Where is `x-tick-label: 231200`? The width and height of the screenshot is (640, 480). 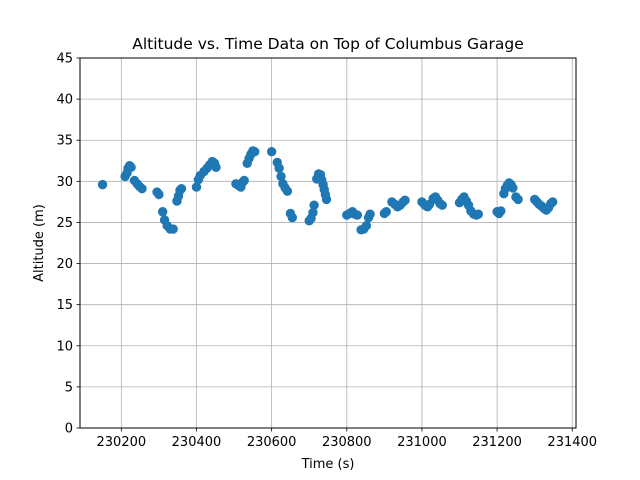
x-tick-label: 231200 is located at coordinates (497, 442).